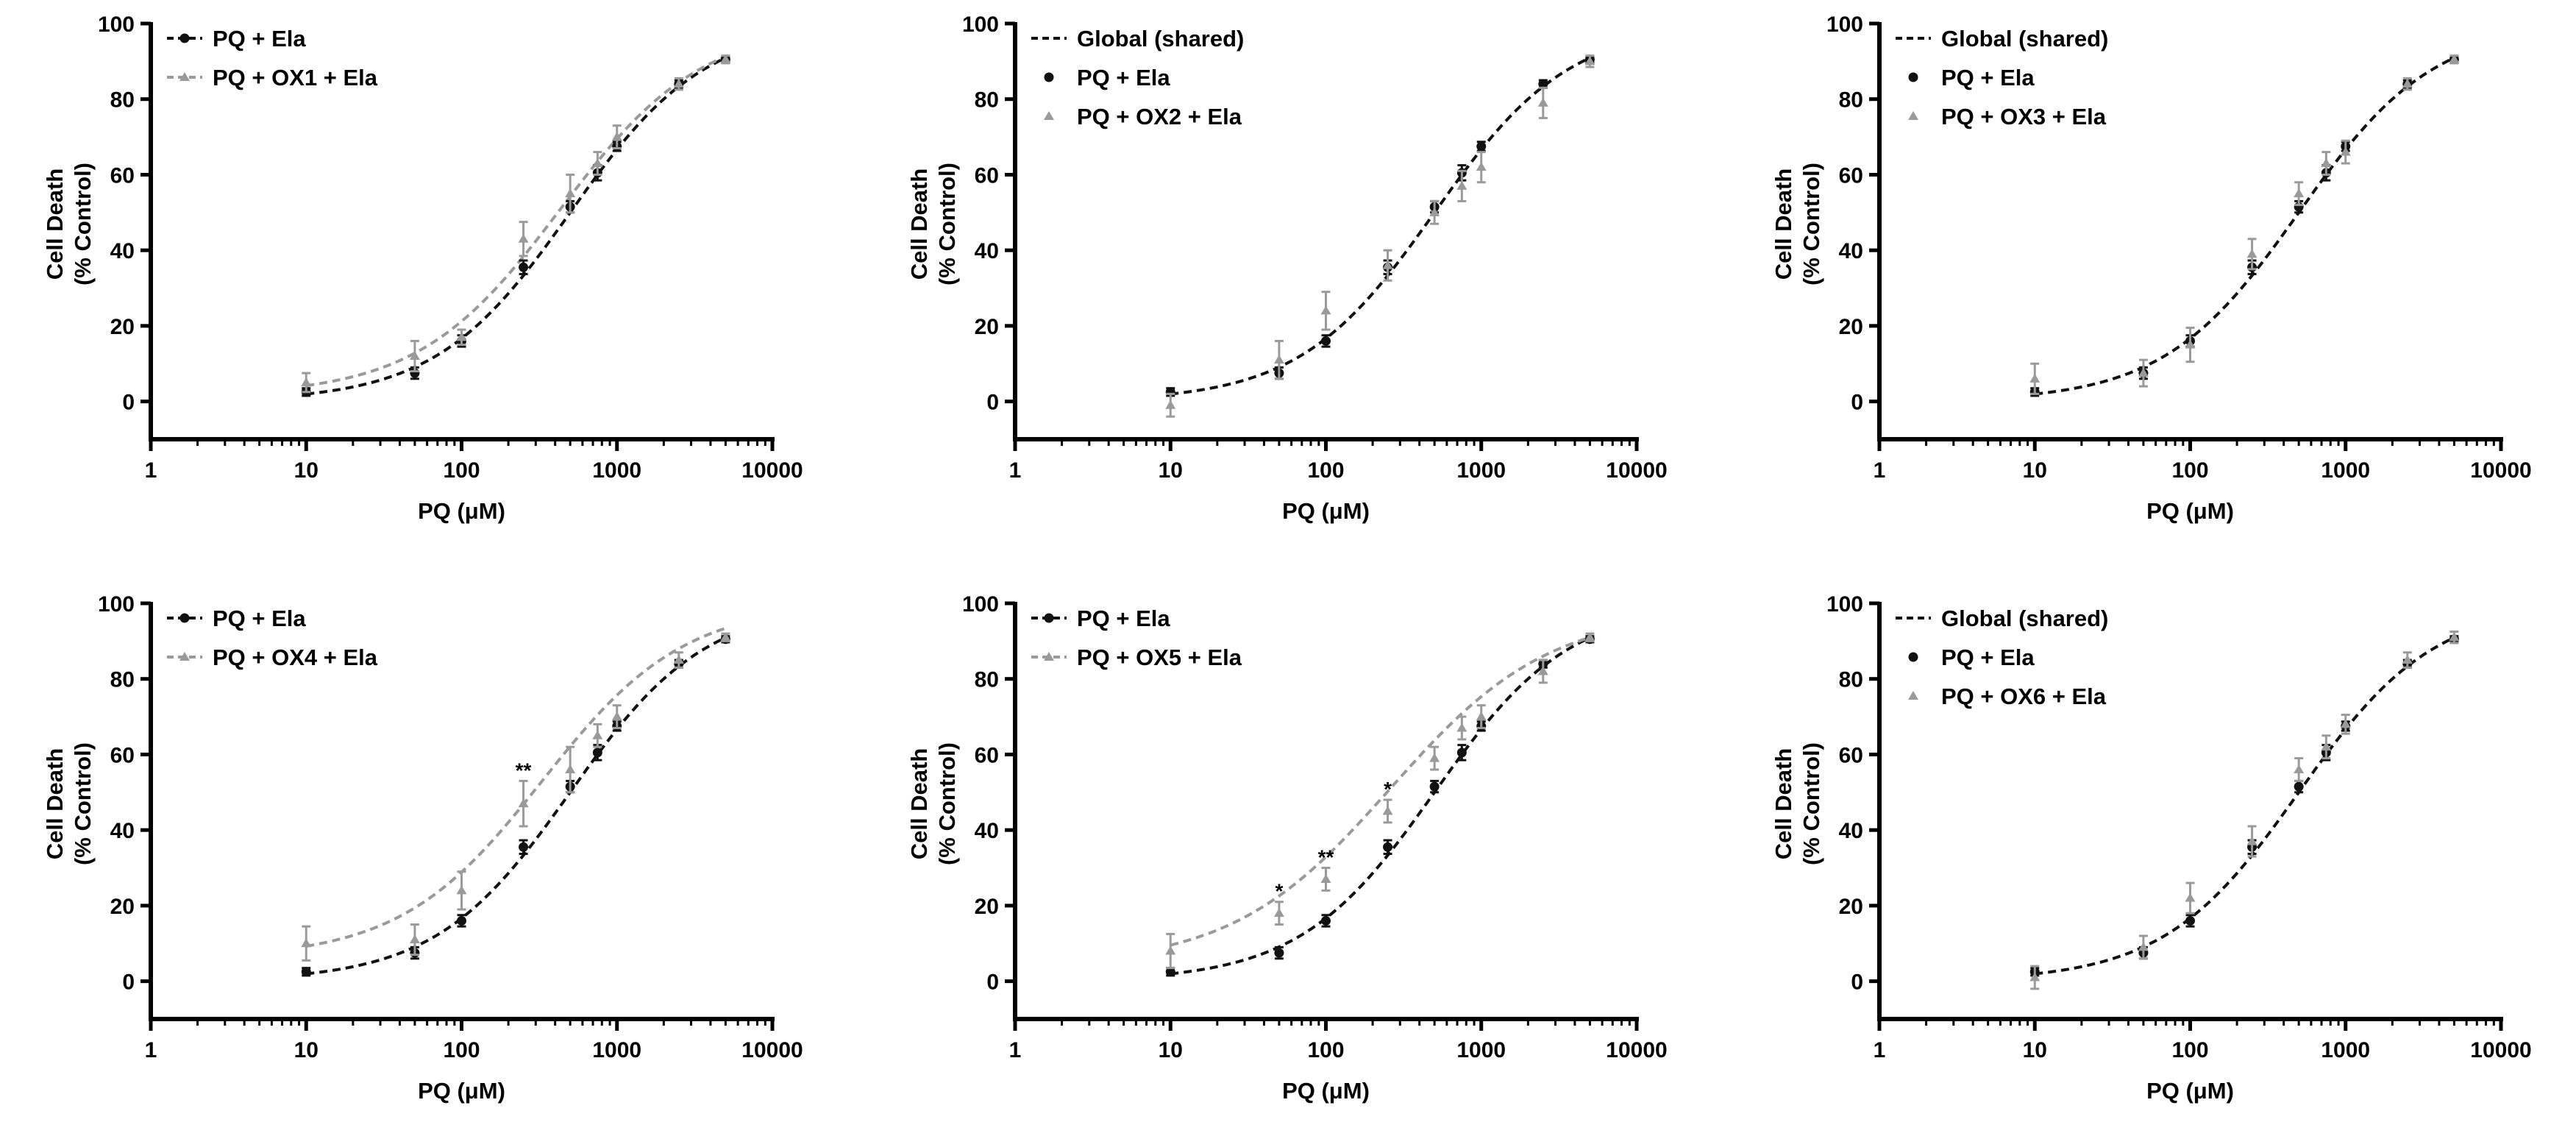 The height and width of the screenshot is (1136, 2576). I want to click on legend-label: PQ + OX2 + Ela, so click(1159, 116).